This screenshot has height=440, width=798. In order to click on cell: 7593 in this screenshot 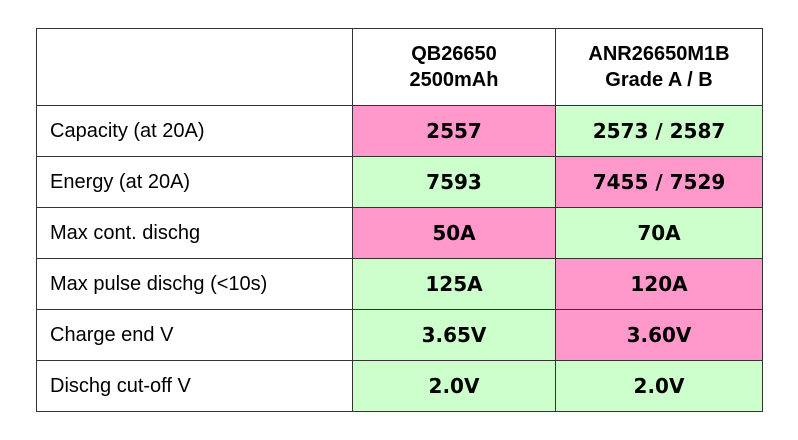, I will do `click(454, 182)`.